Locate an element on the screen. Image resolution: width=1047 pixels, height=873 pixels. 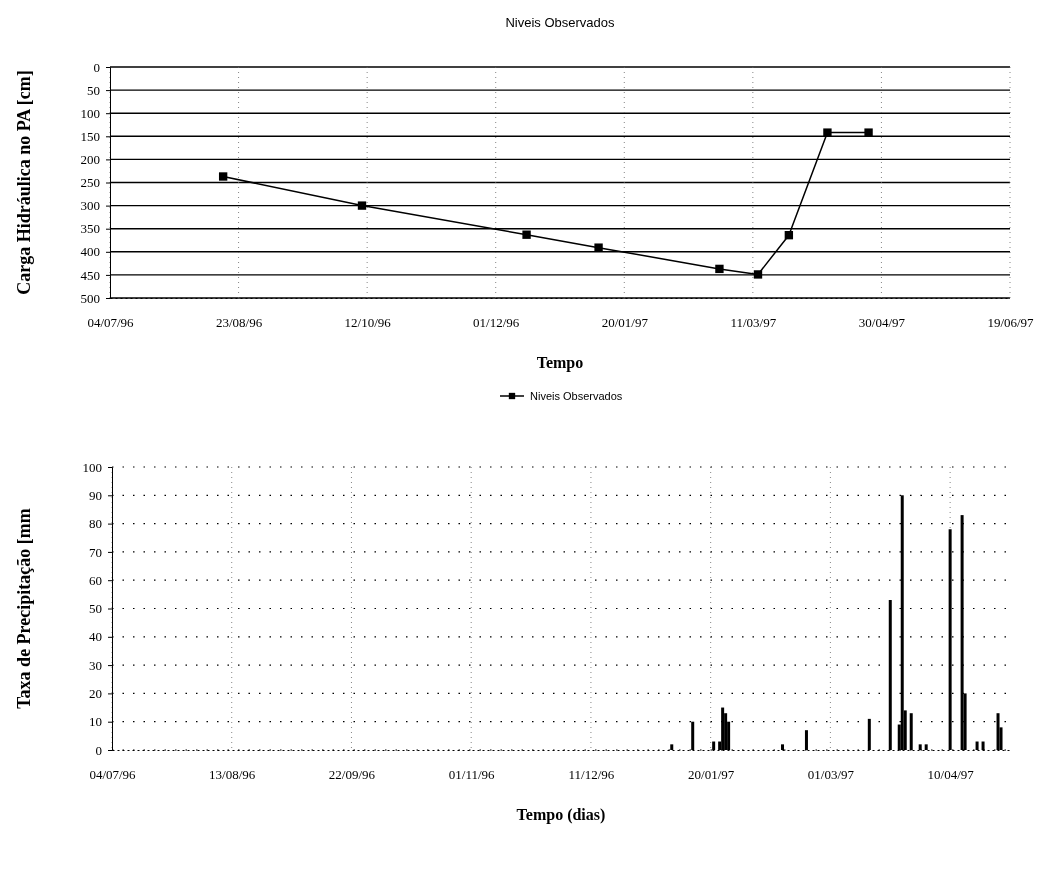
y-tick-label: 60 is located at coordinates (95, 580).